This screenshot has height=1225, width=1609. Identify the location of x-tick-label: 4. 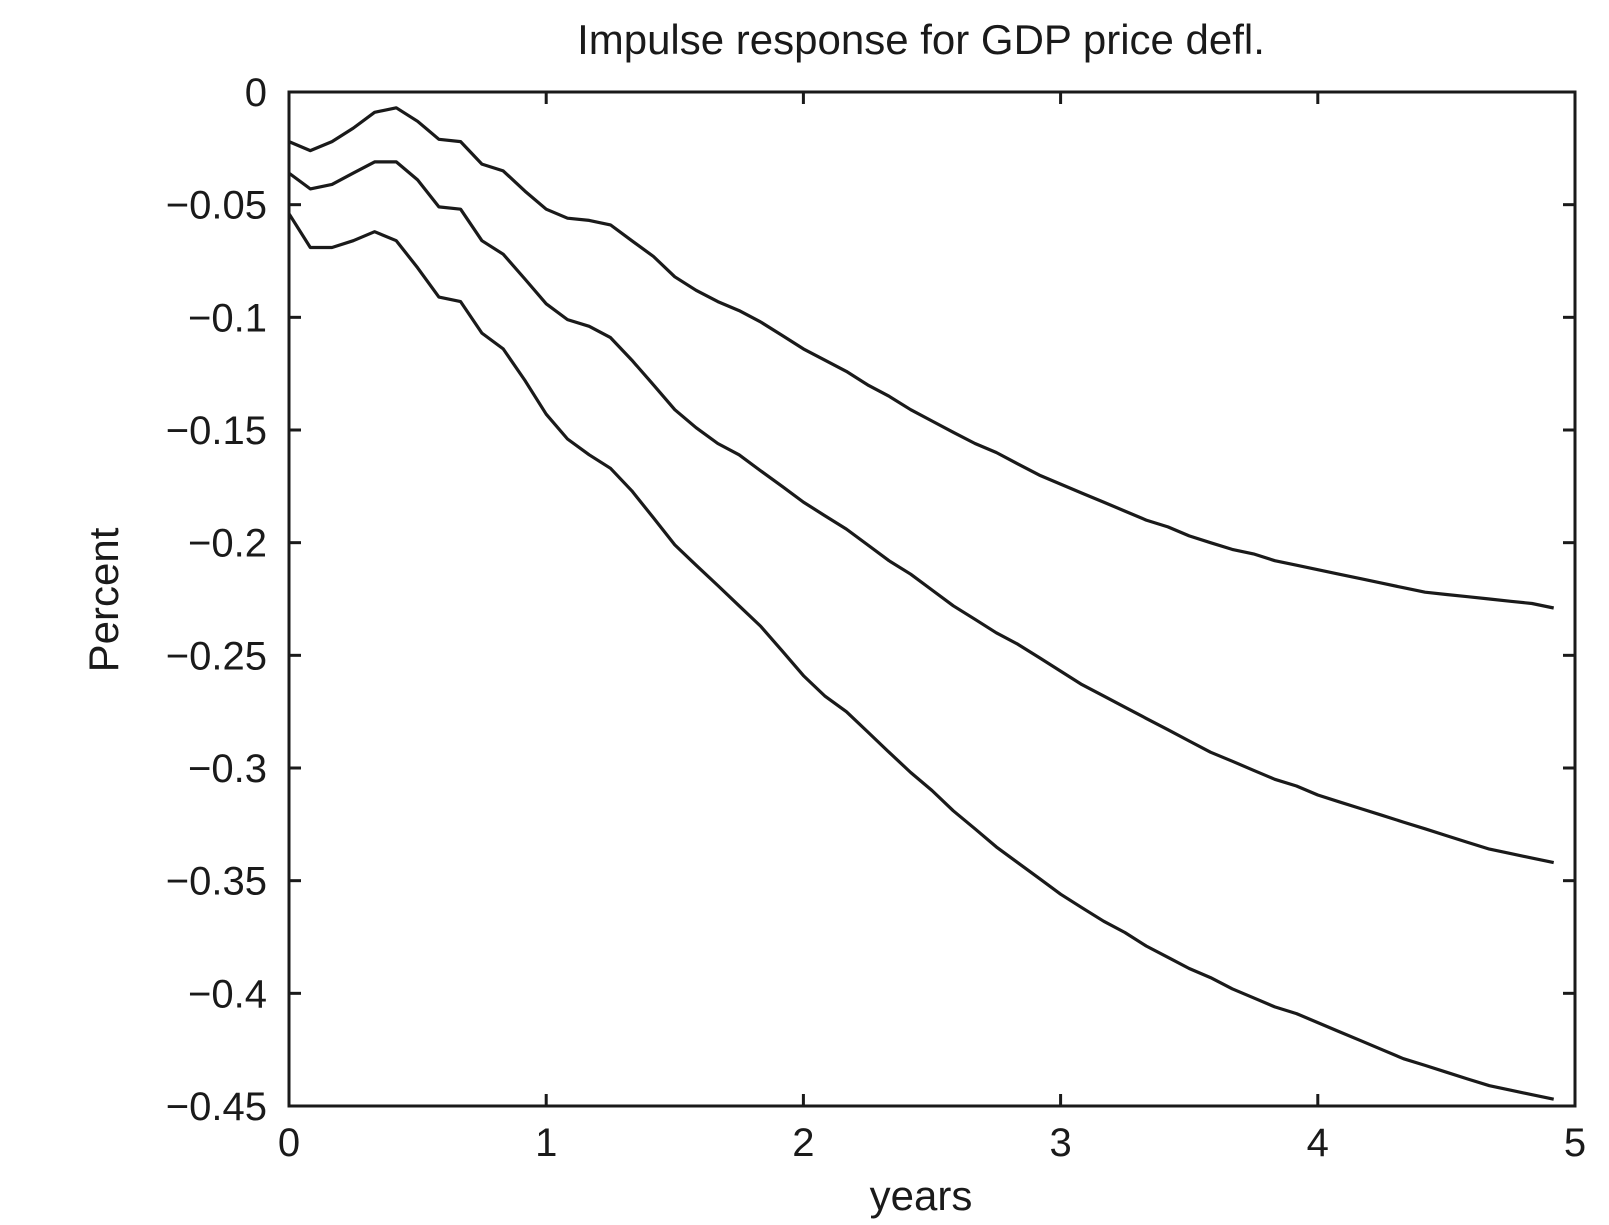
(1318, 1143).